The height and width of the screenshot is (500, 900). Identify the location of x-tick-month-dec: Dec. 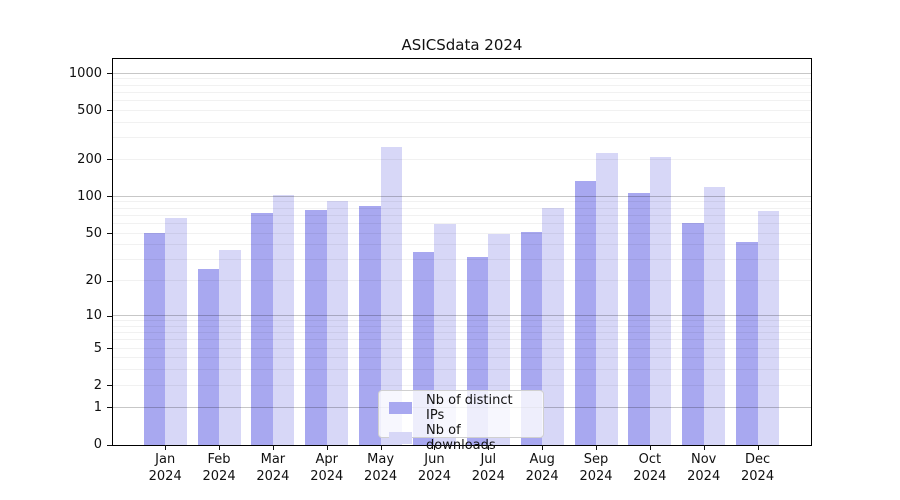
(757, 459).